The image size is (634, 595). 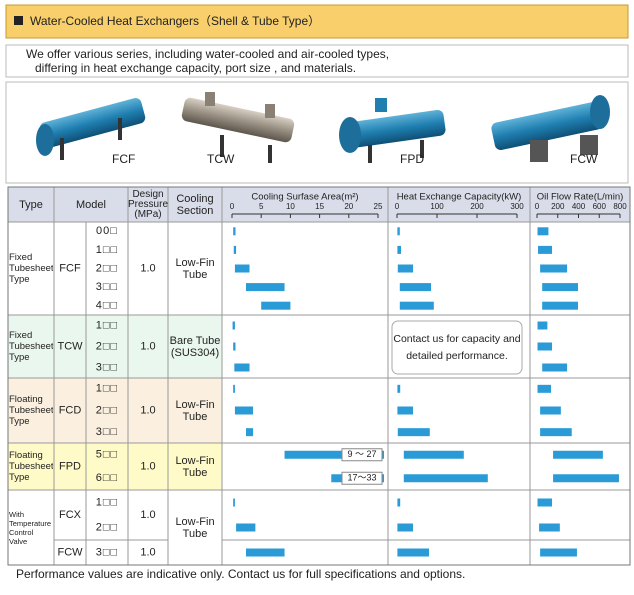 I want to click on tick-label: 200, so click(x=477, y=206).